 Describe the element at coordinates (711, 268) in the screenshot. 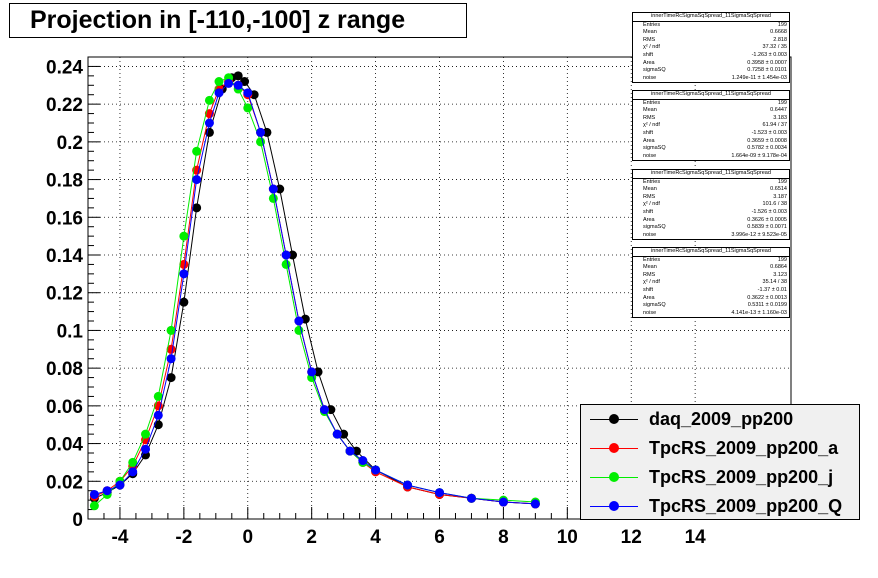

I see `stats-row: Mean 0.6864` at that location.